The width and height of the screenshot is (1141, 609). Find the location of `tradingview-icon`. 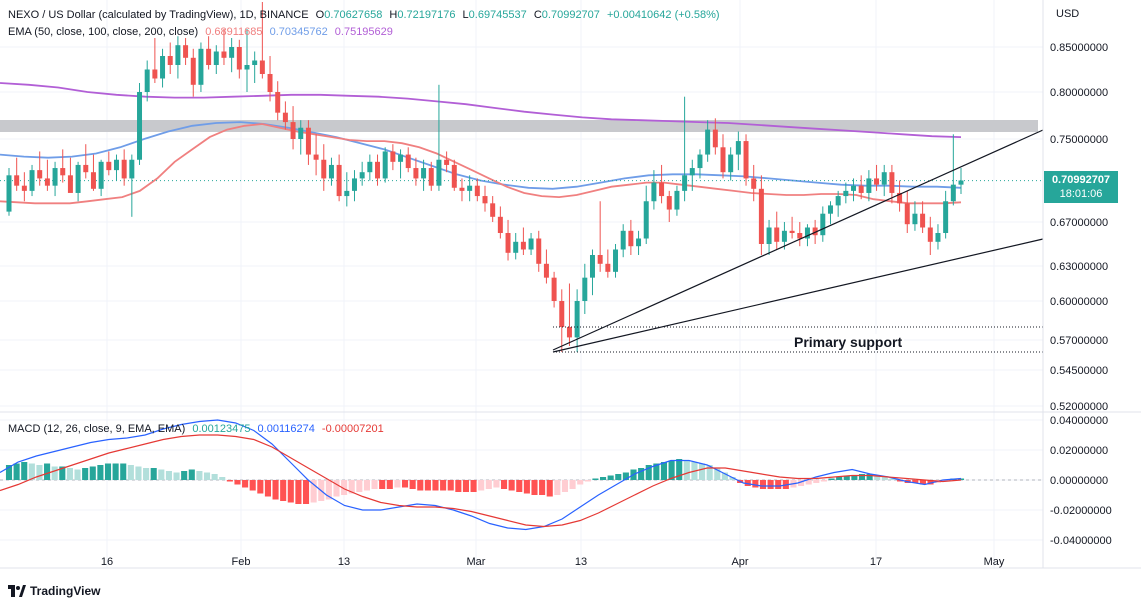

tradingview-icon is located at coordinates (17, 591).